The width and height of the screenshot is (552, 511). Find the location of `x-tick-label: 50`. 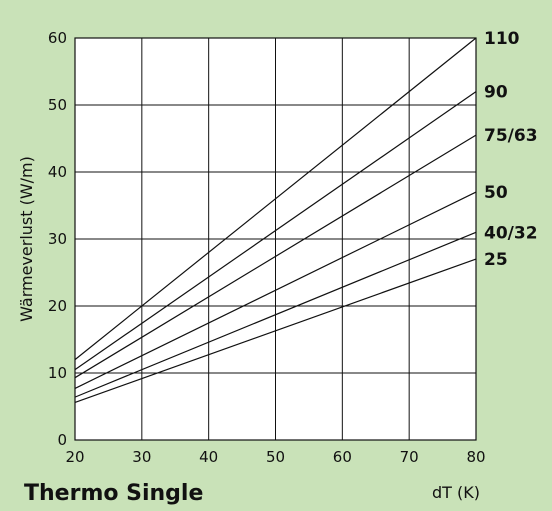

x-tick-label: 50 is located at coordinates (275, 457).